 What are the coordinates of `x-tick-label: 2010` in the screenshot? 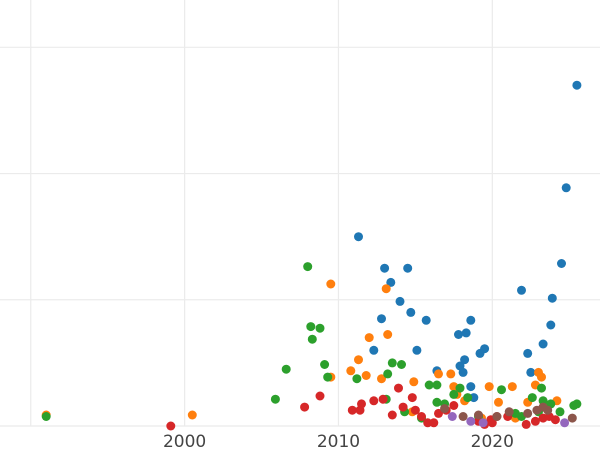 It's located at (338, 441).